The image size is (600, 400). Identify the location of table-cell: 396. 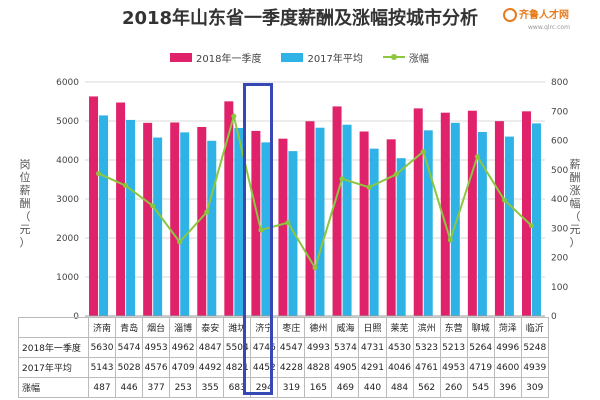
(507, 387).